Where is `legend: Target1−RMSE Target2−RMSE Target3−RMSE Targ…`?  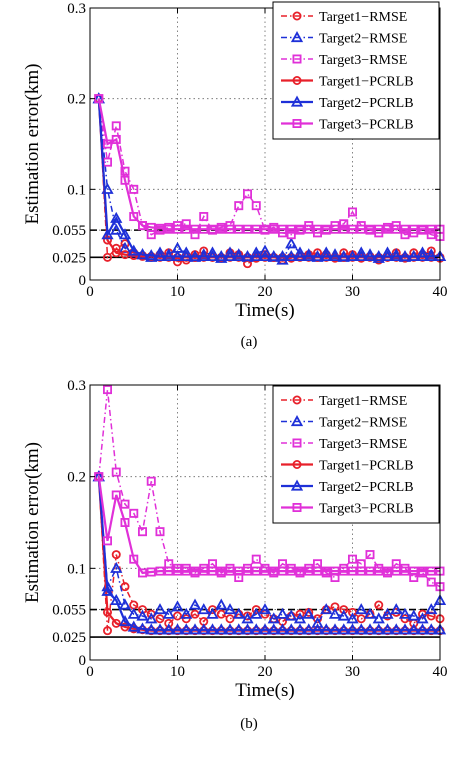 legend: Target1−RMSE Target2−RMSE Target3−RMSE Targ… is located at coordinates (356, 454).